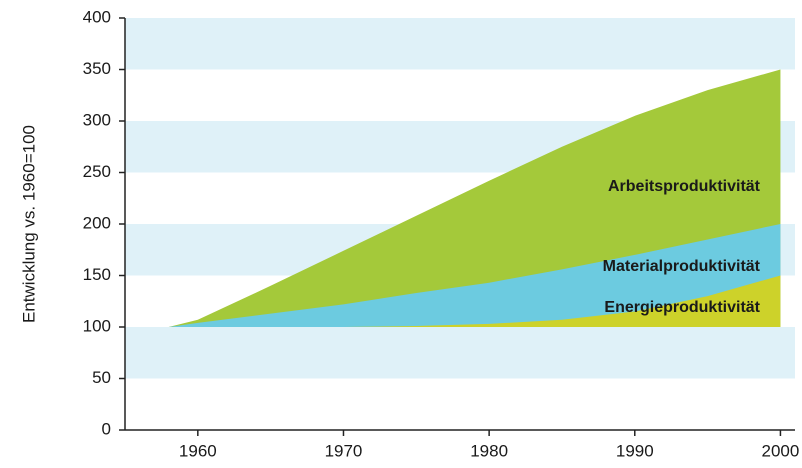  What do you see at coordinates (97, 222) in the screenshot?
I see `y-tick-label: 200` at bounding box center [97, 222].